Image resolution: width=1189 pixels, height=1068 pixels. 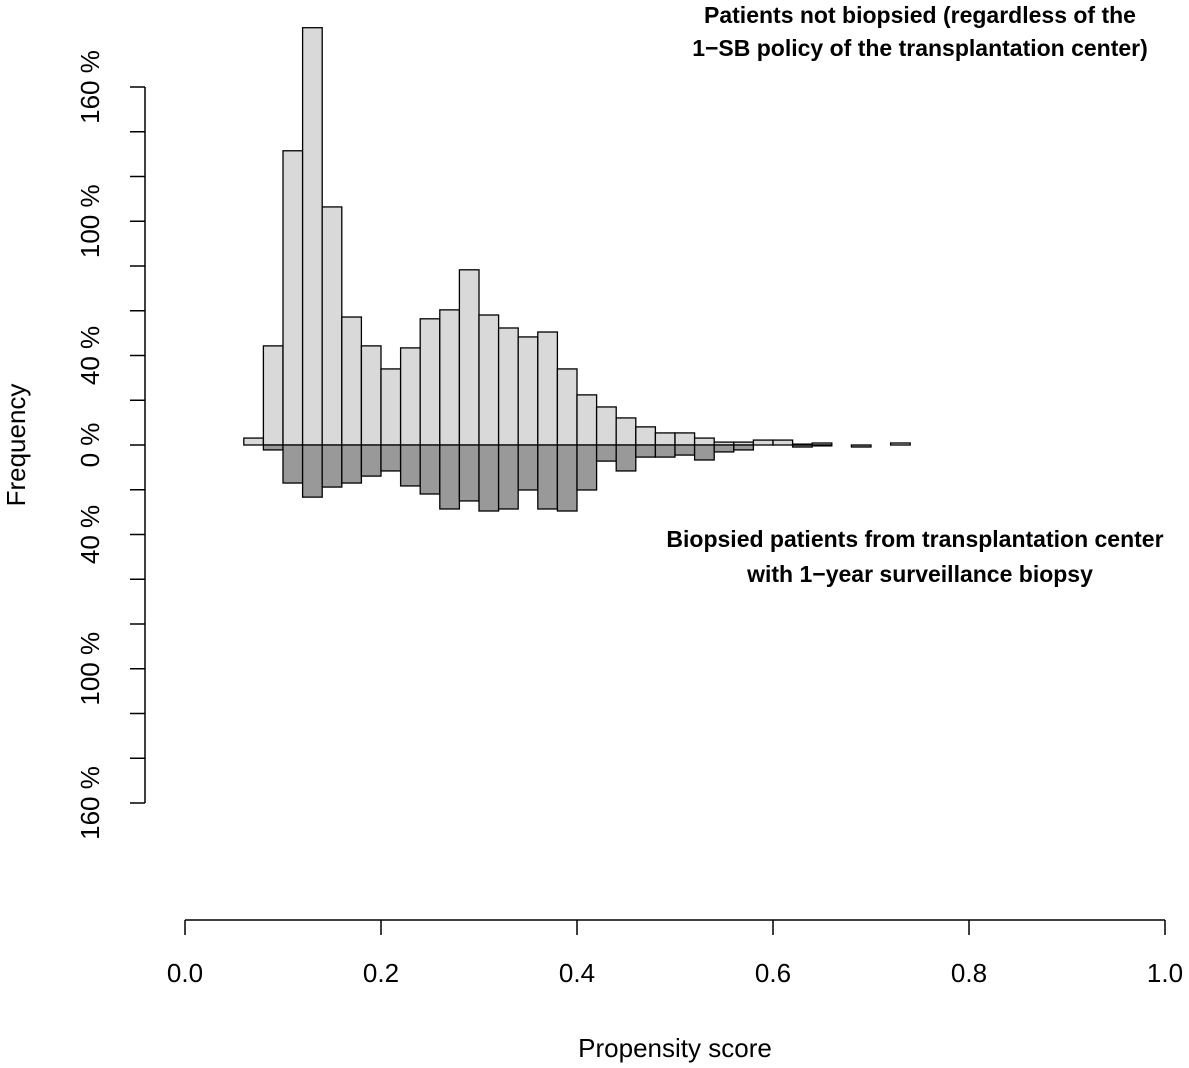 I want to click on annotation: Patients not biopsied (regardless of the, so click(x=920, y=15).